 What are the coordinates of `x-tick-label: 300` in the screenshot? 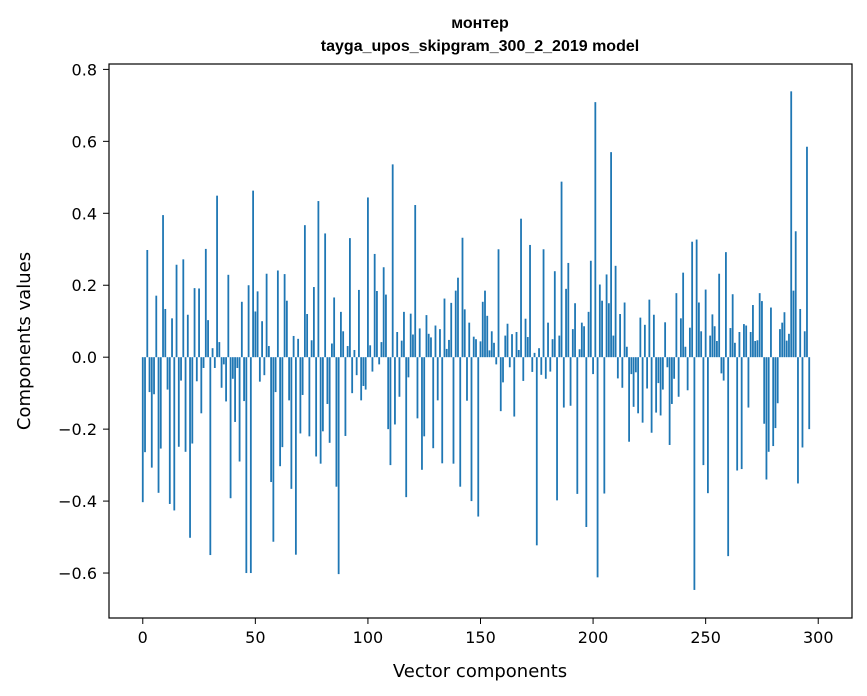 It's located at (818, 637).